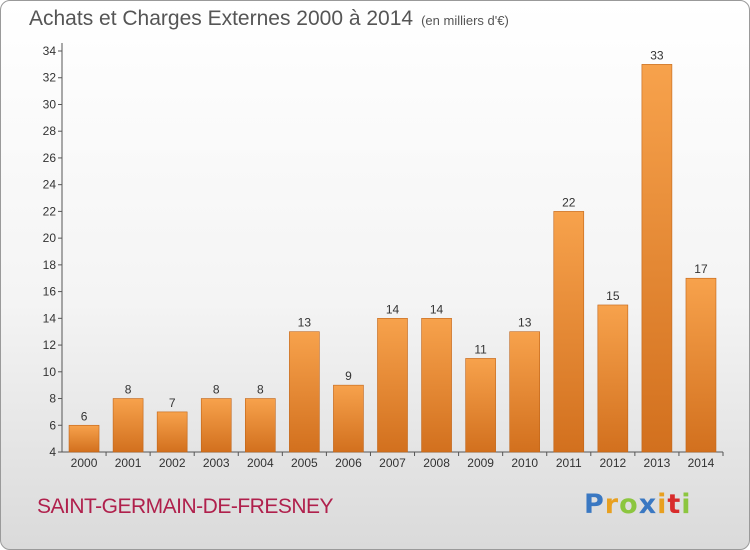 This screenshot has height=550, width=750. What do you see at coordinates (50, 292) in the screenshot?
I see `y-tick-label-16: 16` at bounding box center [50, 292].